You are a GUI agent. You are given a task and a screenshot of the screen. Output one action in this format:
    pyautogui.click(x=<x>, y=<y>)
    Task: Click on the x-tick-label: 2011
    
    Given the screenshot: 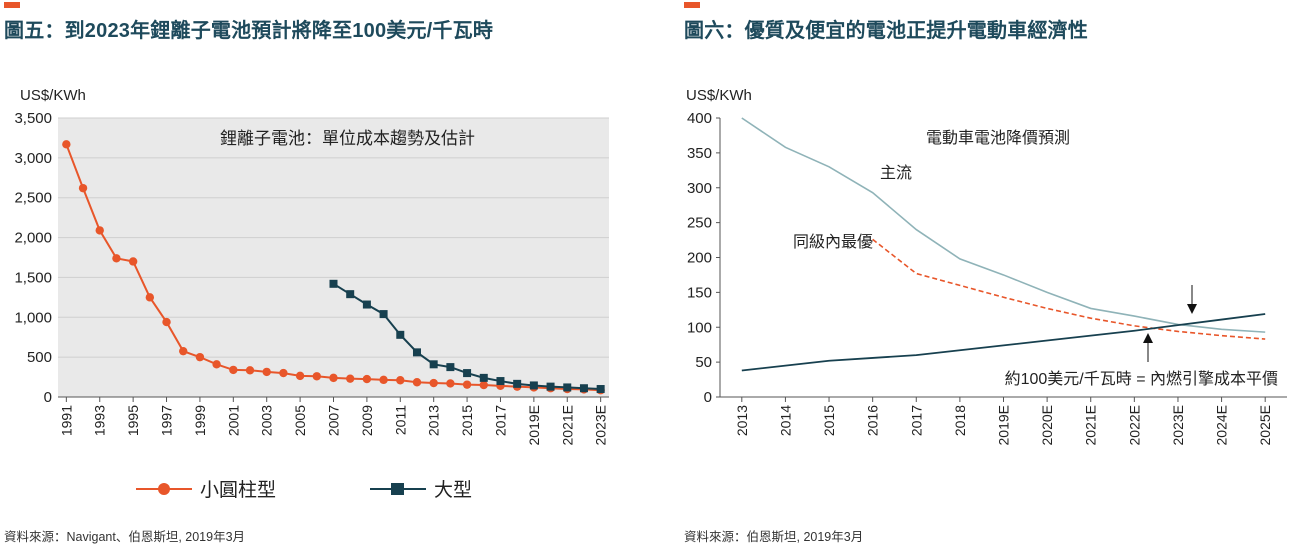 What is the action you would take?
    pyautogui.click(x=400, y=420)
    